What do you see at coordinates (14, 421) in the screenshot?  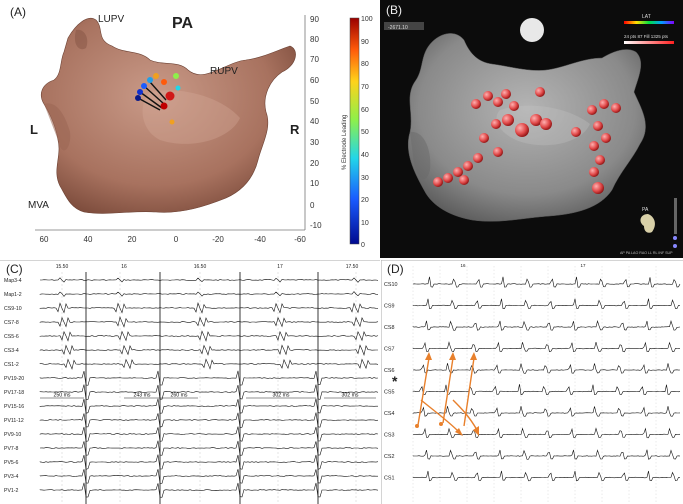 I see `channel-label: PV11-12` at bounding box center [14, 421].